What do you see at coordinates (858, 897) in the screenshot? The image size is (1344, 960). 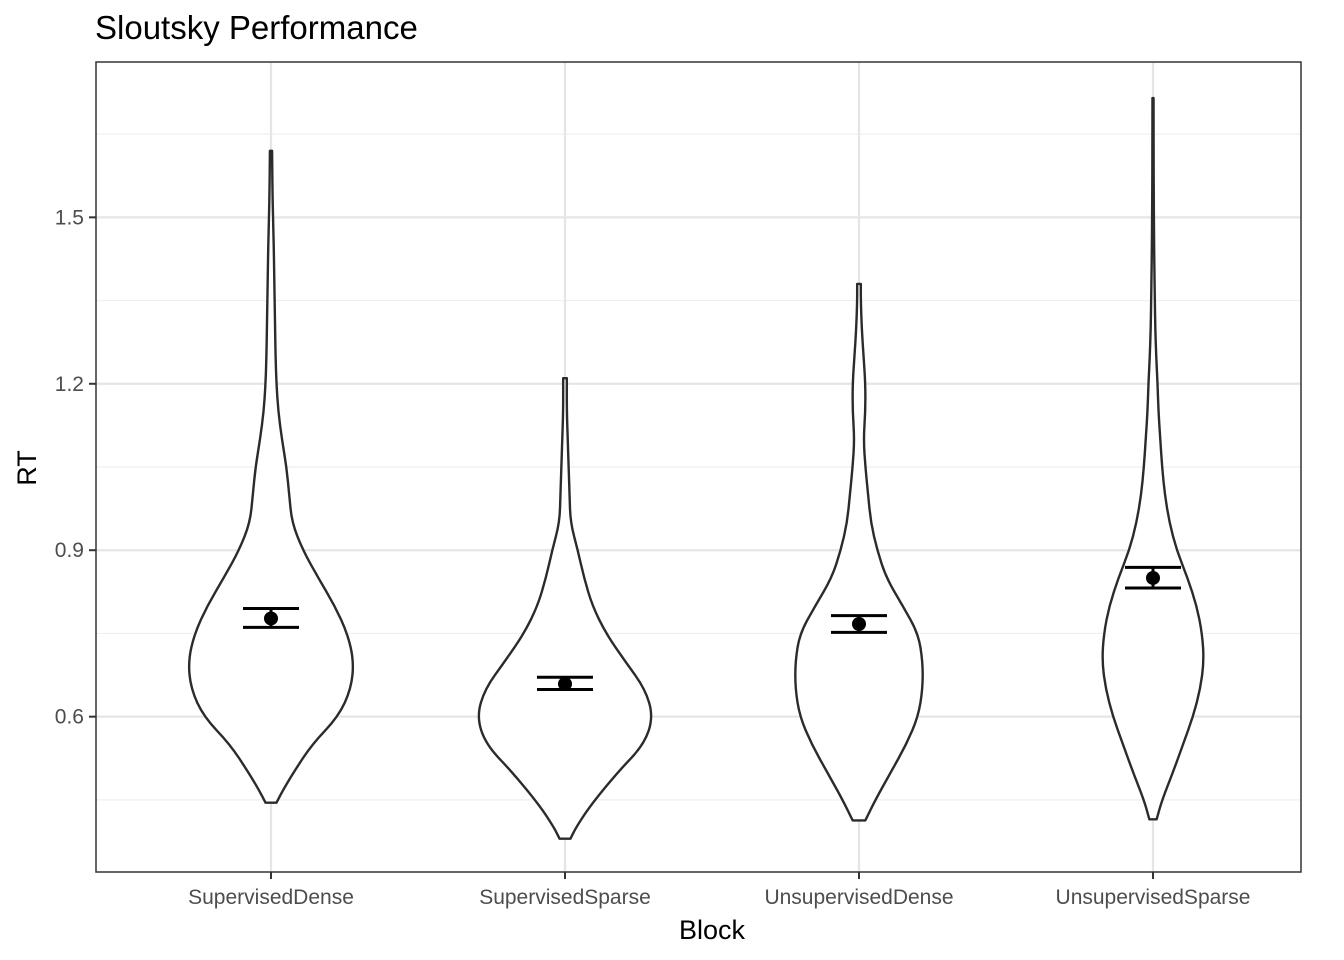 I see `x-tick-label: UnsupervisedDense` at bounding box center [858, 897].